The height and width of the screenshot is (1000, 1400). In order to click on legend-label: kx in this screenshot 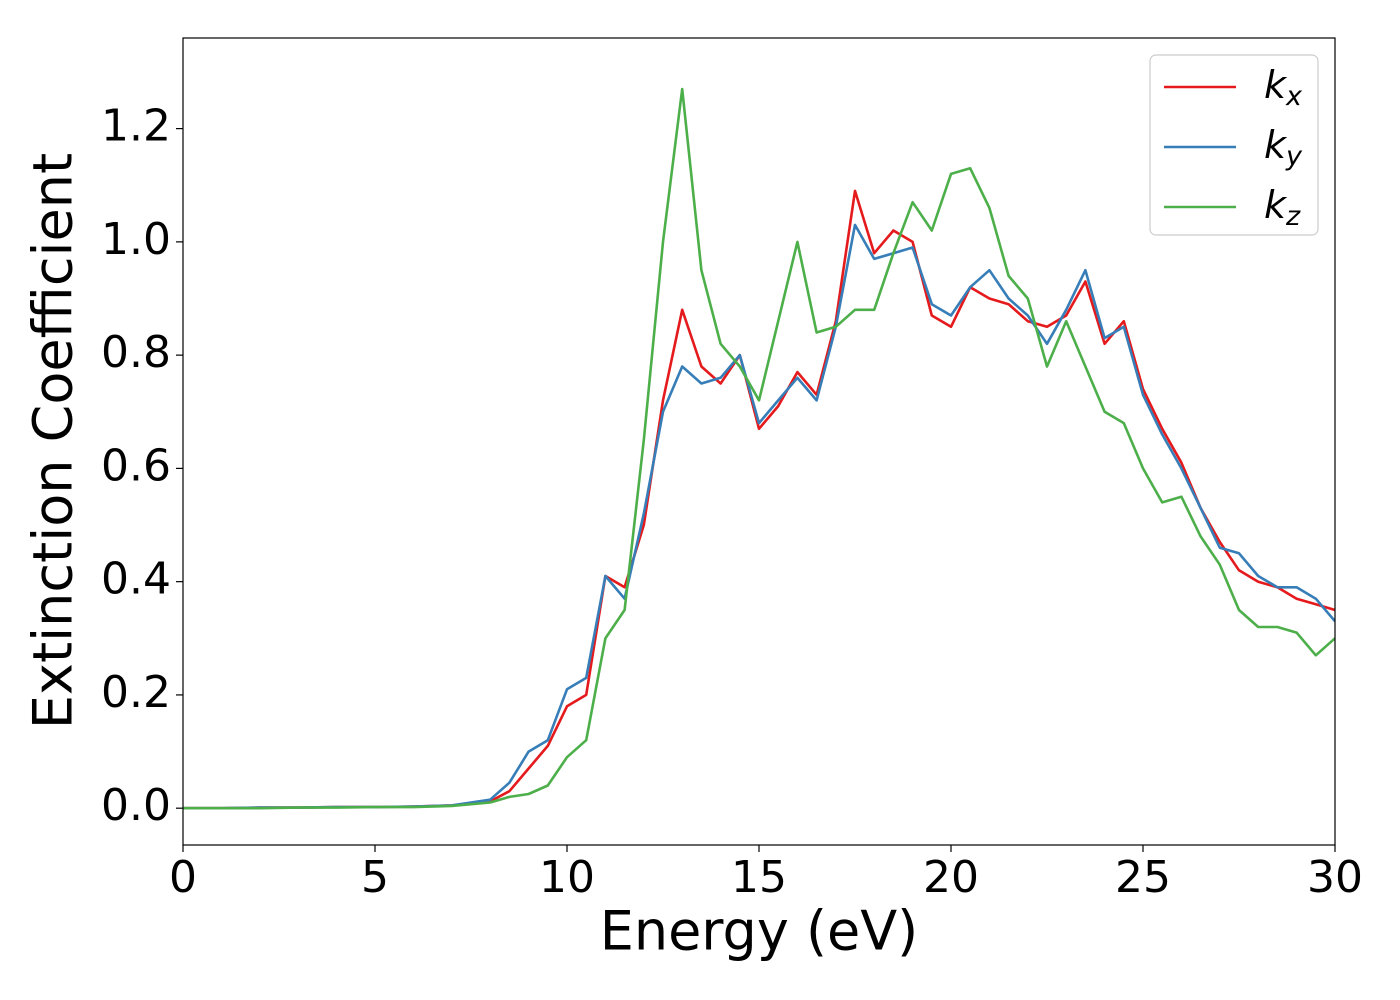, I will do `click(1283, 87)`.